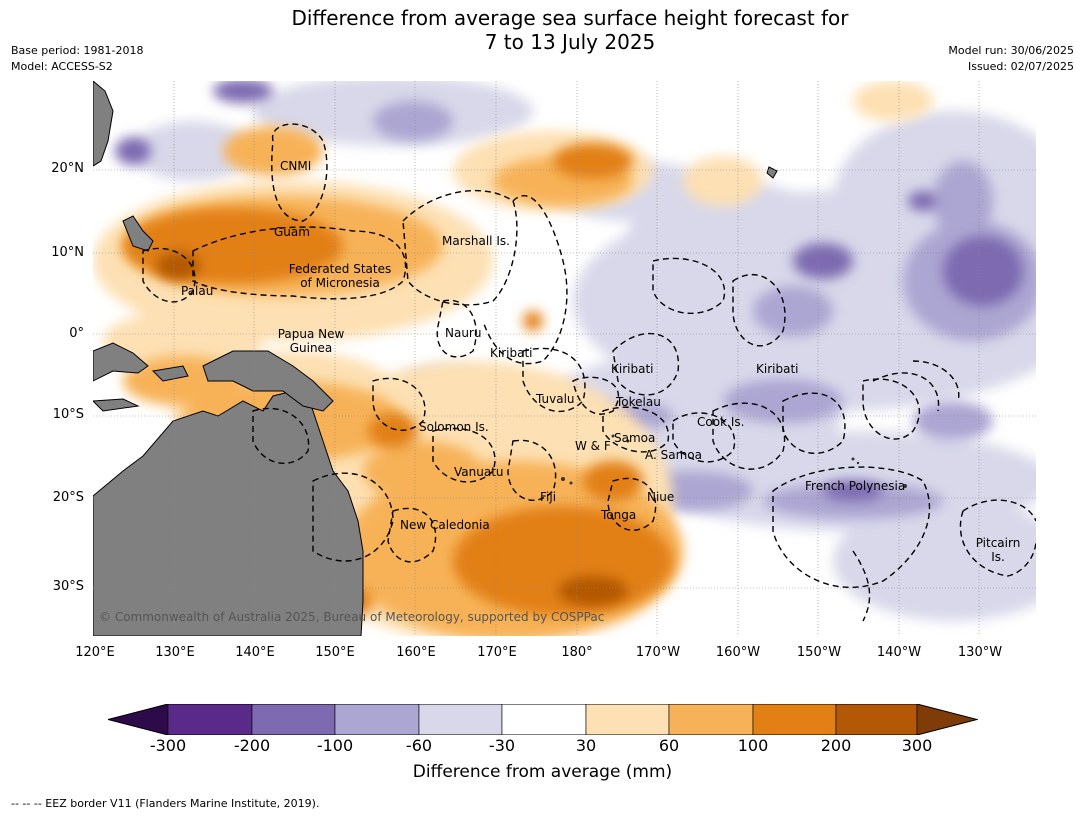 Image resolution: width=1085 pixels, height=816 pixels. Describe the element at coordinates (619, 515) in the screenshot. I see `label-tonga: Tonga` at that location.